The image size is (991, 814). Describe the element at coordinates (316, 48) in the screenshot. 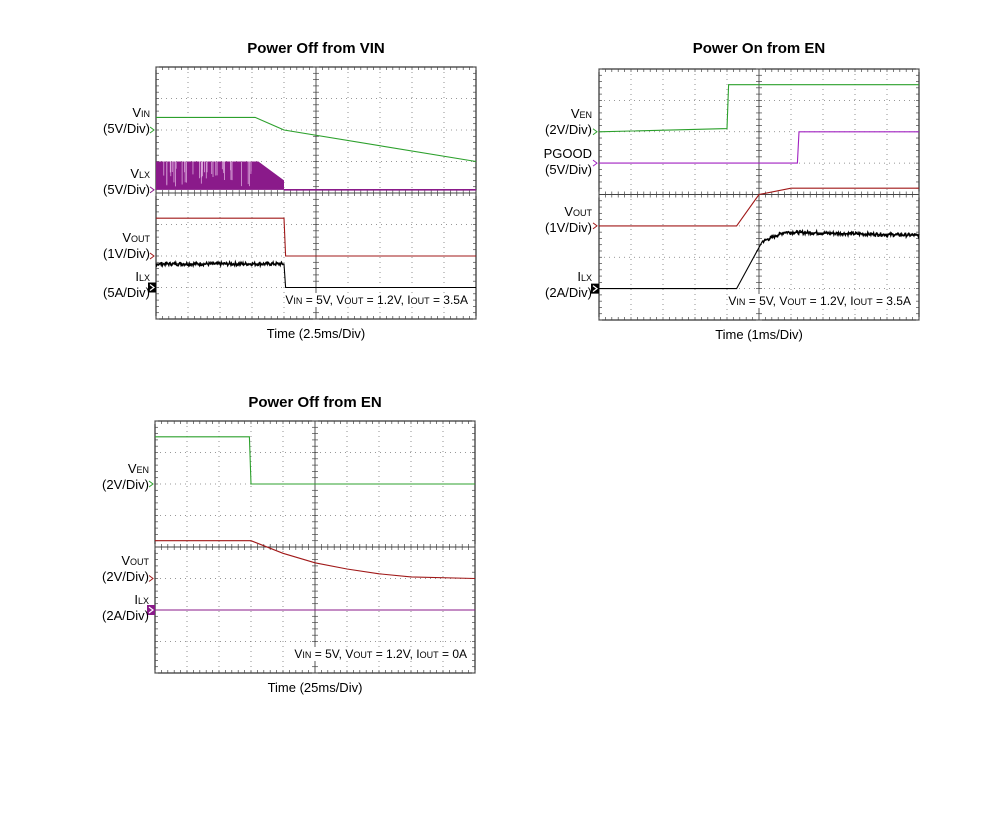

I see `chart-title: Power Off from VIN` at that location.